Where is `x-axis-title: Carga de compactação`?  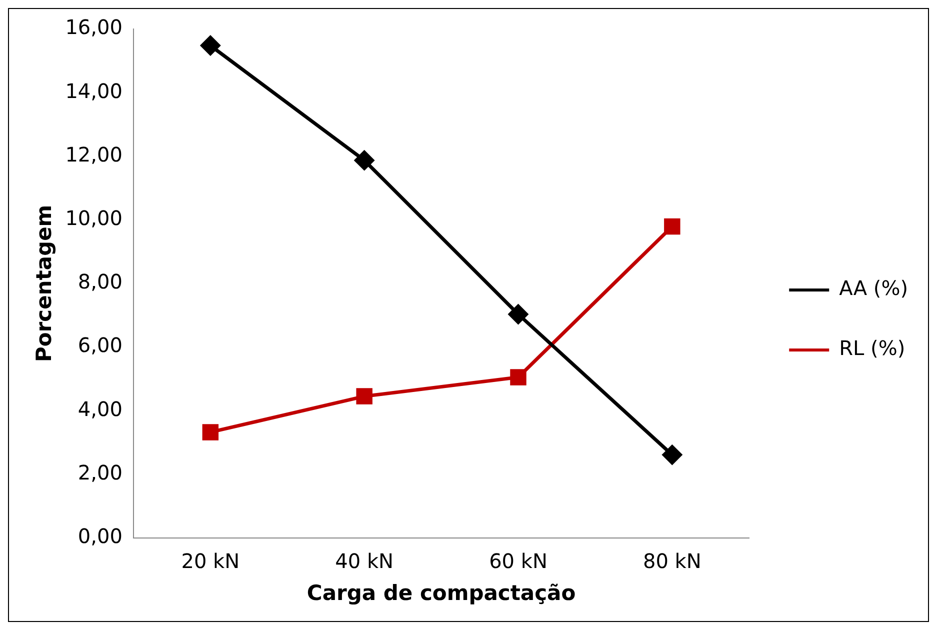 x-axis-title: Carga de compactação is located at coordinates (441, 592).